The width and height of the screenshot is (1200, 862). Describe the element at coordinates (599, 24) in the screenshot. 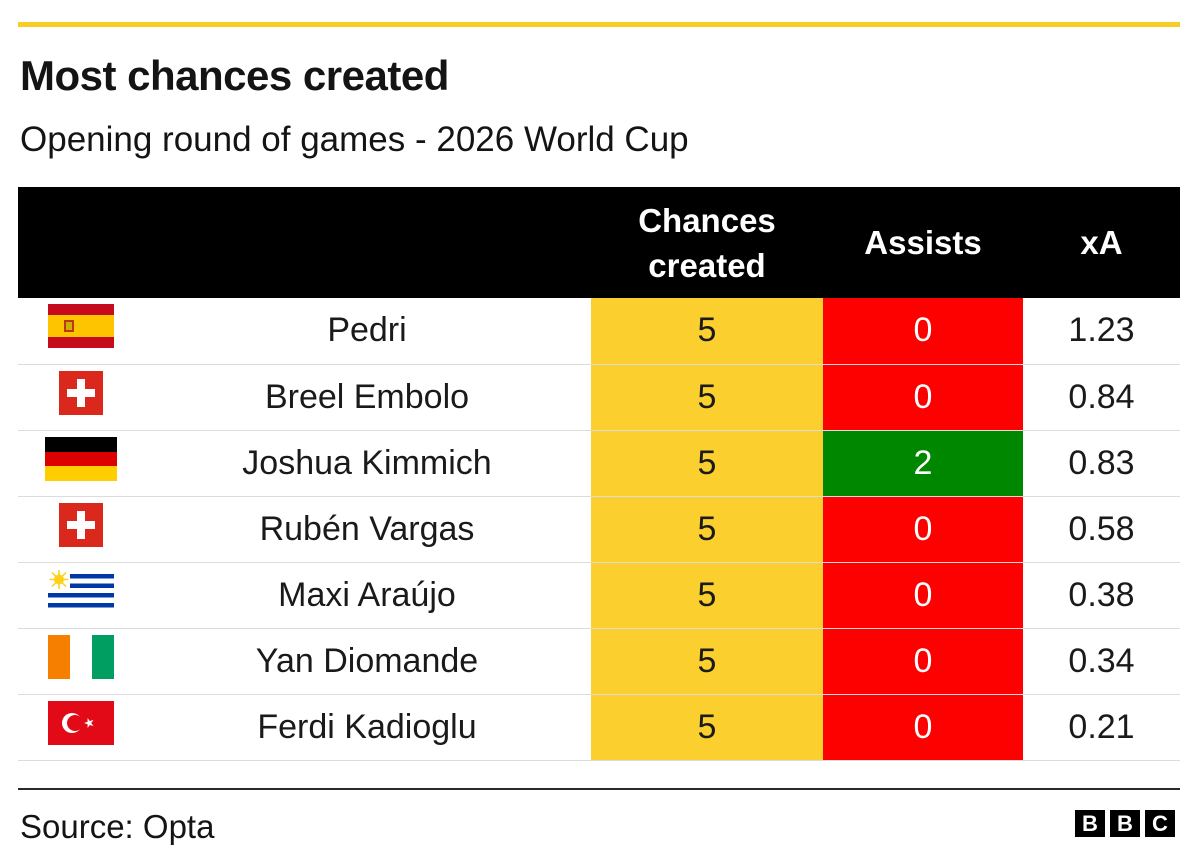

I see `accent-bar` at that location.